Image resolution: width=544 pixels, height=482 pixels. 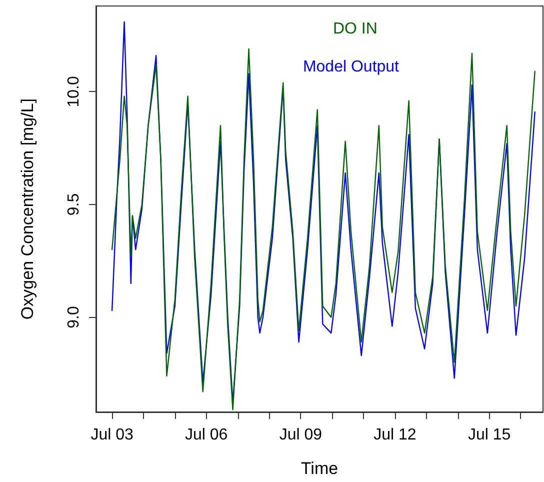 What do you see at coordinates (319, 468) in the screenshot?
I see `x-axis-title: Time` at bounding box center [319, 468].